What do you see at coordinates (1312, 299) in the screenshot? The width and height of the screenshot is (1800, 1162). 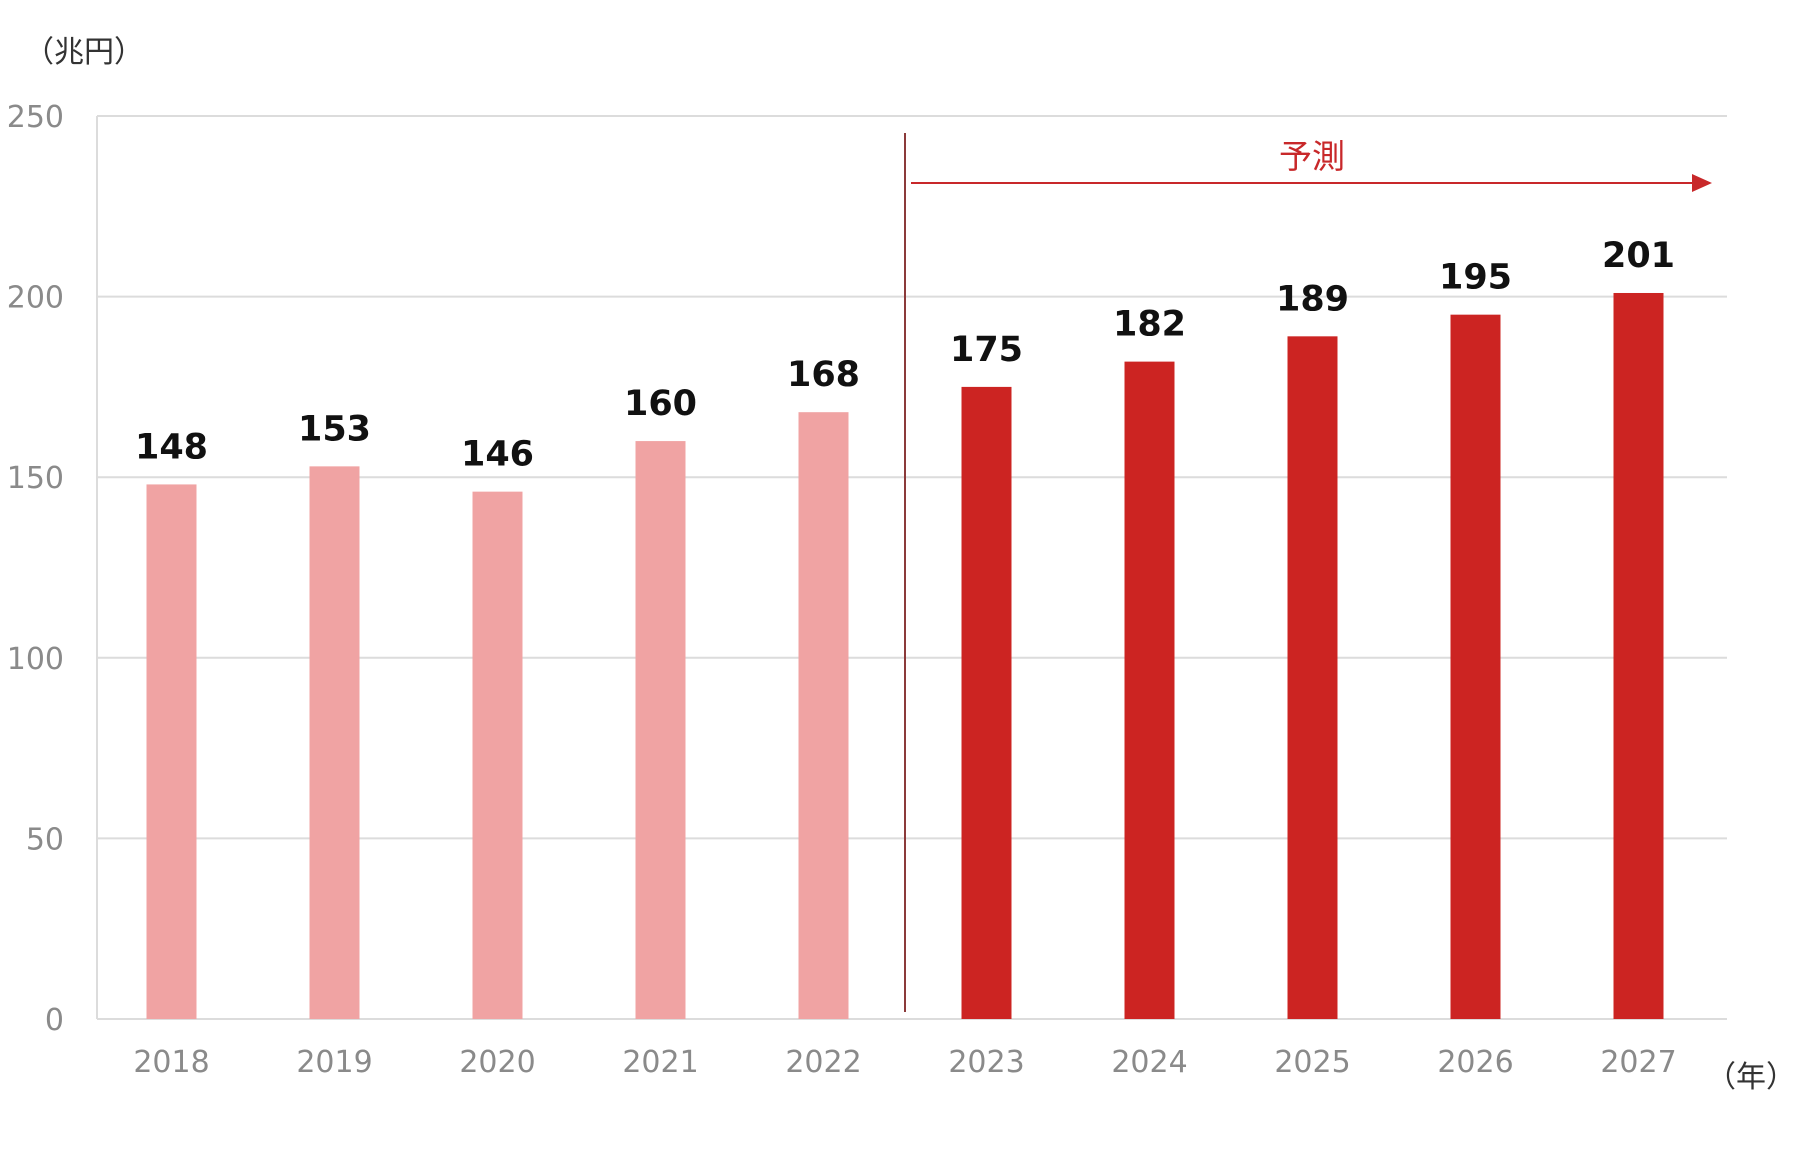 I see `data-label: 189` at bounding box center [1312, 299].